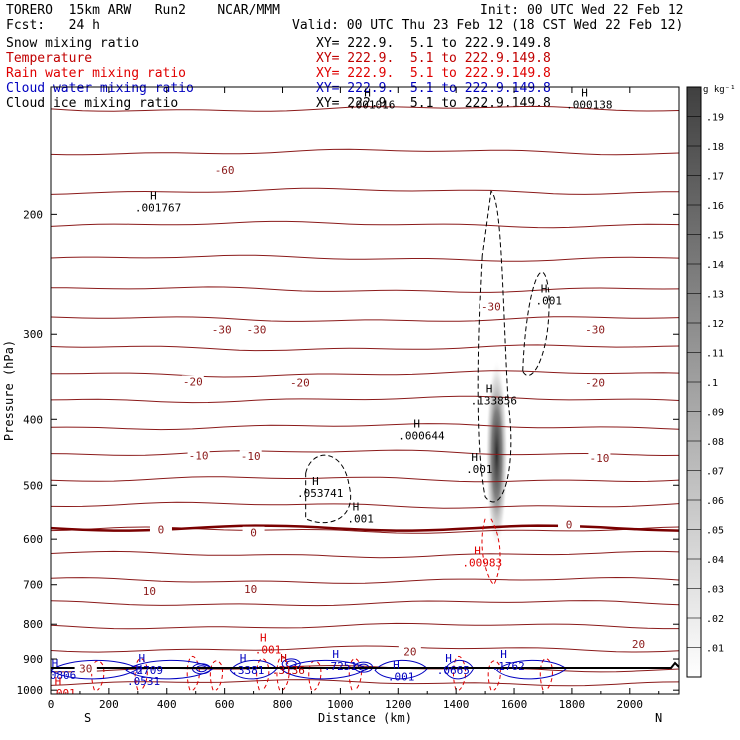  What do you see at coordinates (340, 704) in the screenshot?
I see `x-tick-label: 1000` at bounding box center [340, 704].